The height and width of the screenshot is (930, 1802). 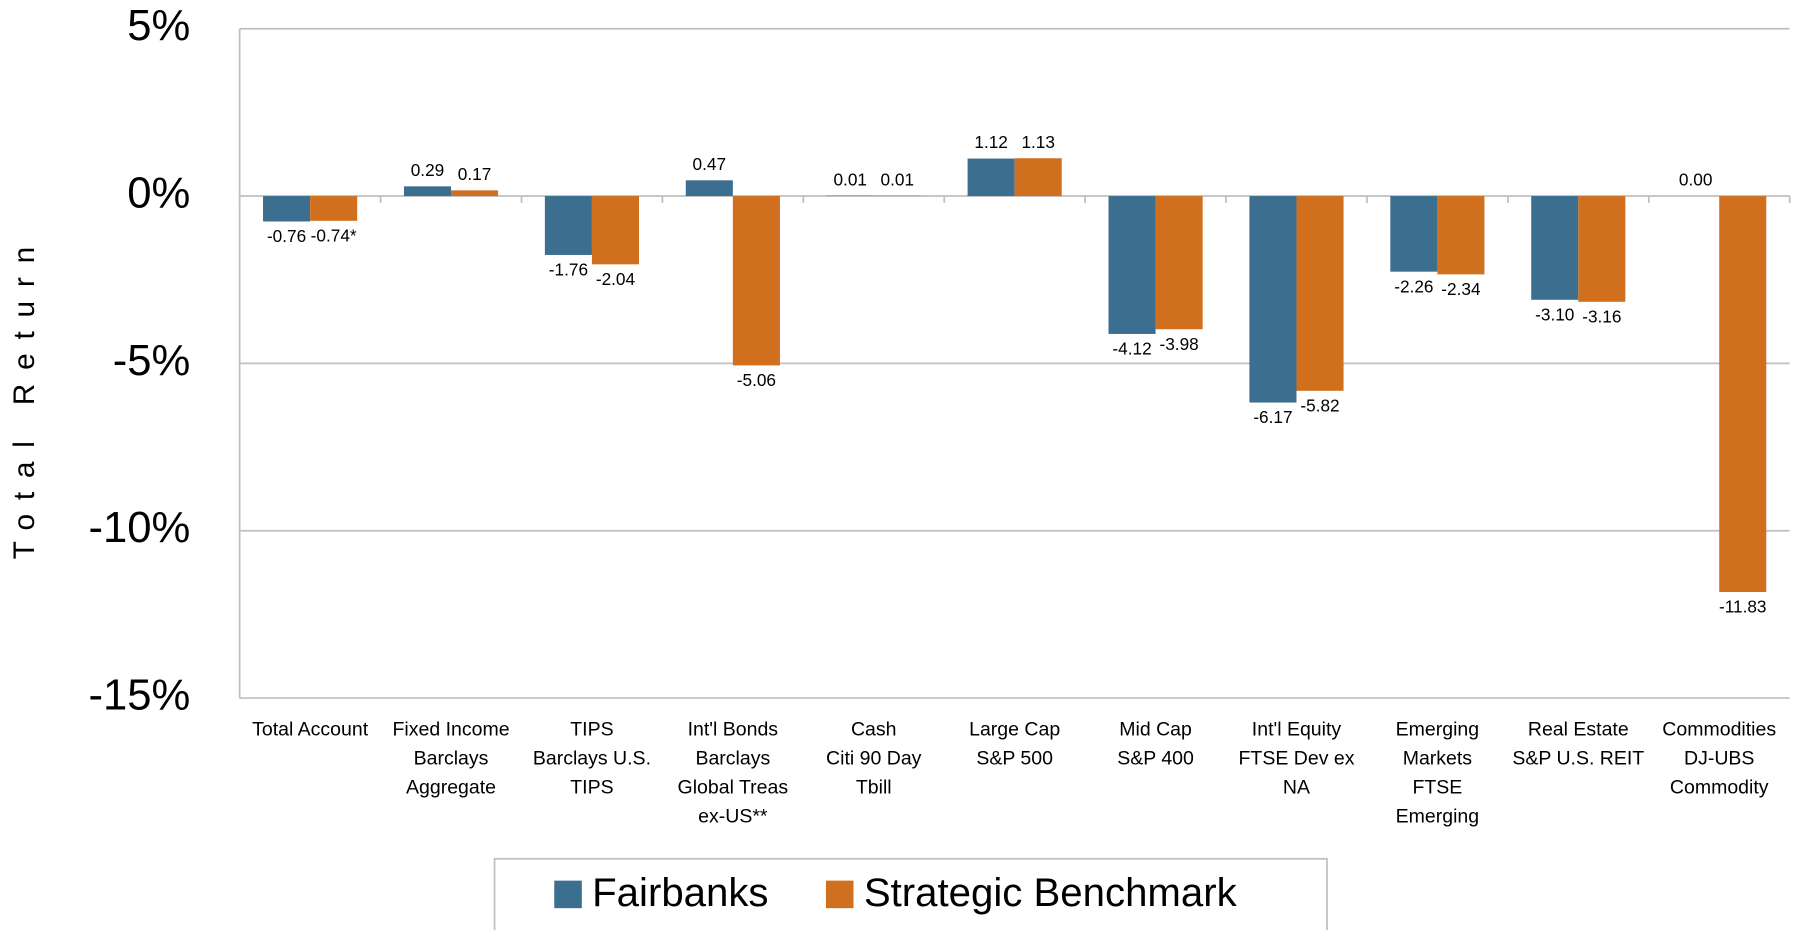 I want to click on x-tick-label: Mid Cap, so click(x=1155, y=729).